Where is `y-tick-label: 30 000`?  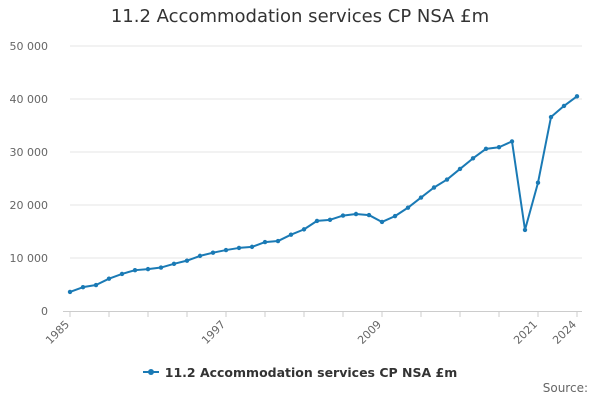
y-tick-label: 30 000 is located at coordinates (29, 152).